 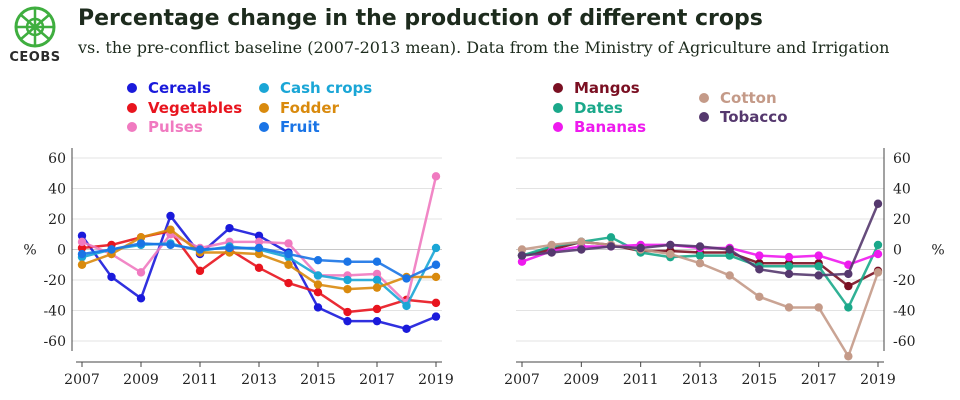 What do you see at coordinates (598, 108) in the screenshot?
I see `legend-label: Dates` at bounding box center [598, 108].